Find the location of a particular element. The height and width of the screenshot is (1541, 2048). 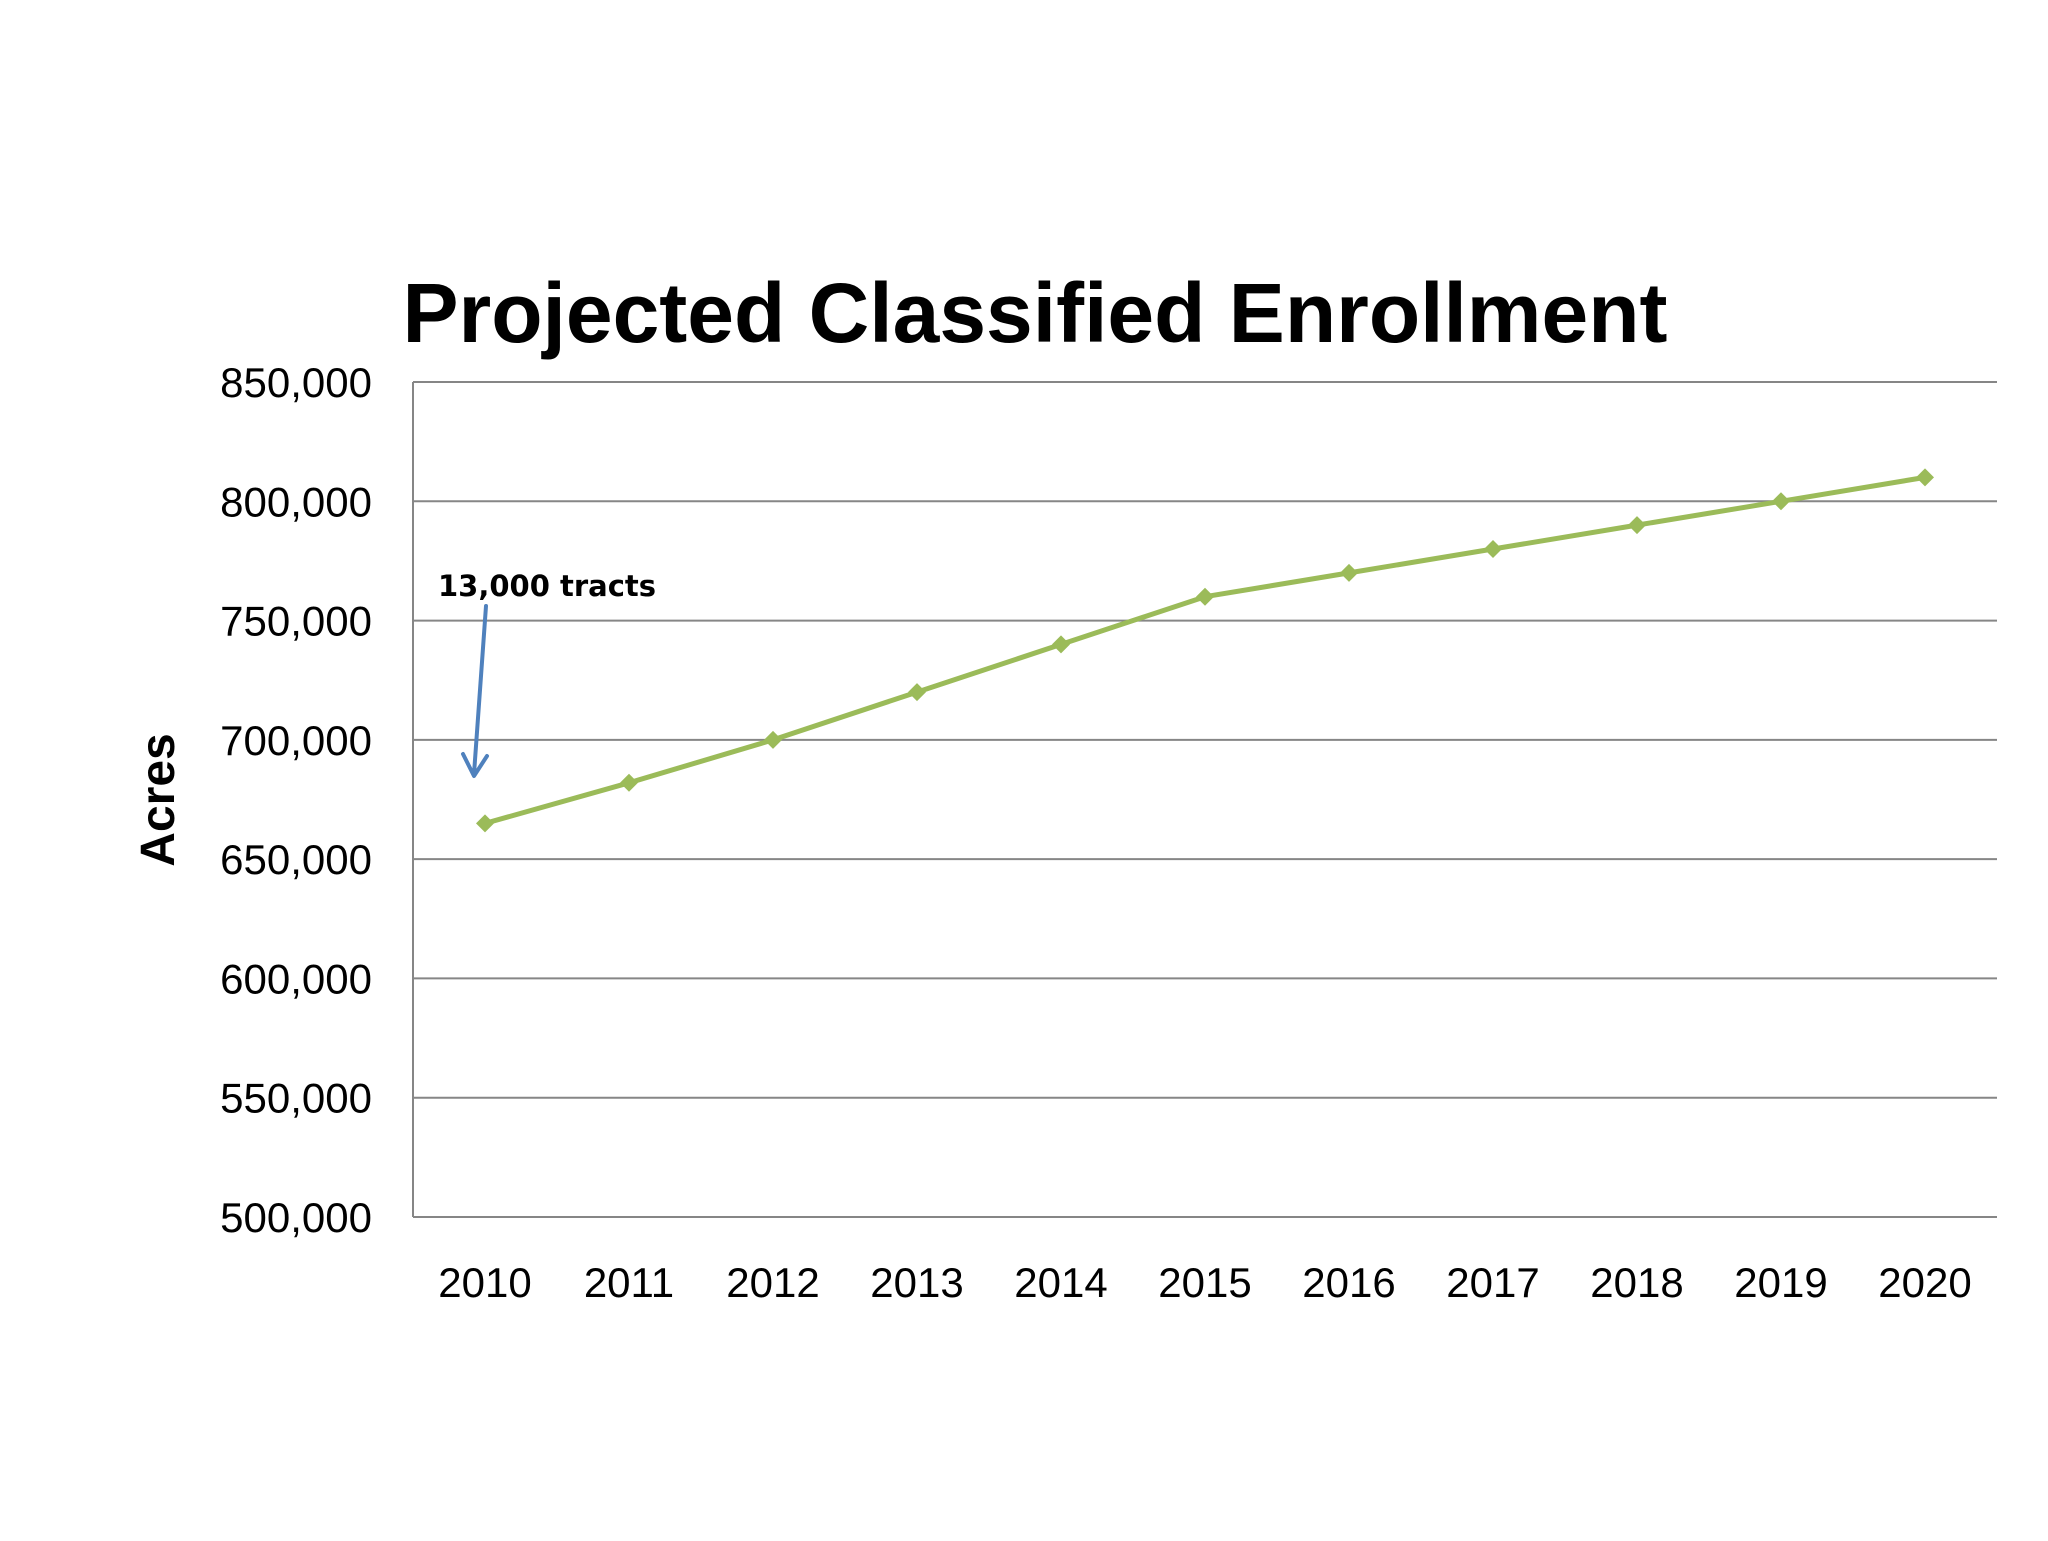

x-tick-label-2013: 2013 is located at coordinates (916, 1282).